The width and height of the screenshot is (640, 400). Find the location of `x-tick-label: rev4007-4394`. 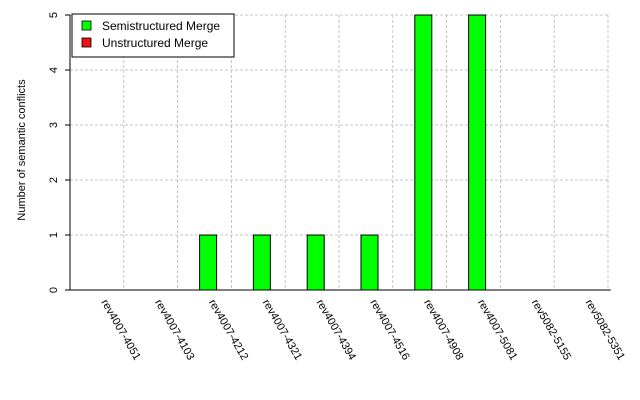

x-tick-label: rev4007-4394 is located at coordinates (336, 330).